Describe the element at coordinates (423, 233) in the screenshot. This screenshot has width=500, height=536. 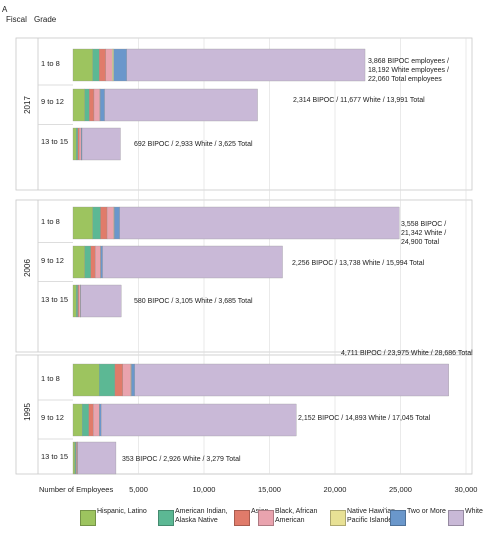
I see `bar-total-label: 3,558 BIPOC /21,342 White /24,900 Total` at that location.